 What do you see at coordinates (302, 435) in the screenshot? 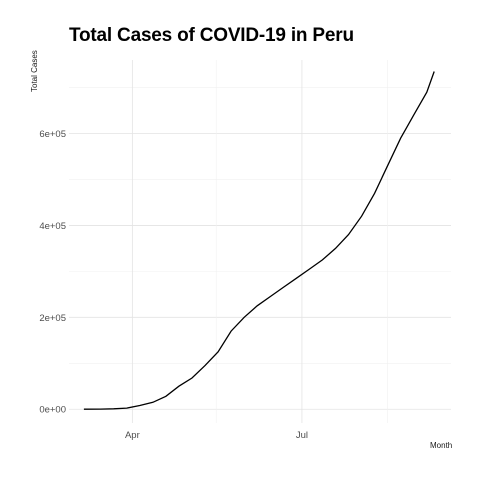
I see `x-tick-label: Jul` at bounding box center [302, 435].